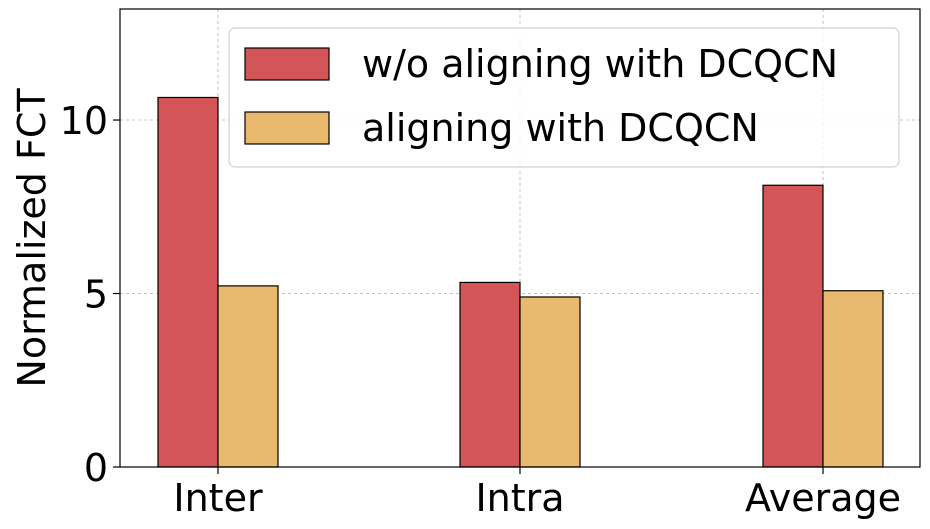 Image resolution: width=930 pixels, height=529 pixels. Describe the element at coordinates (96, 295) in the screenshot. I see `y-tick-label: 5` at that location.